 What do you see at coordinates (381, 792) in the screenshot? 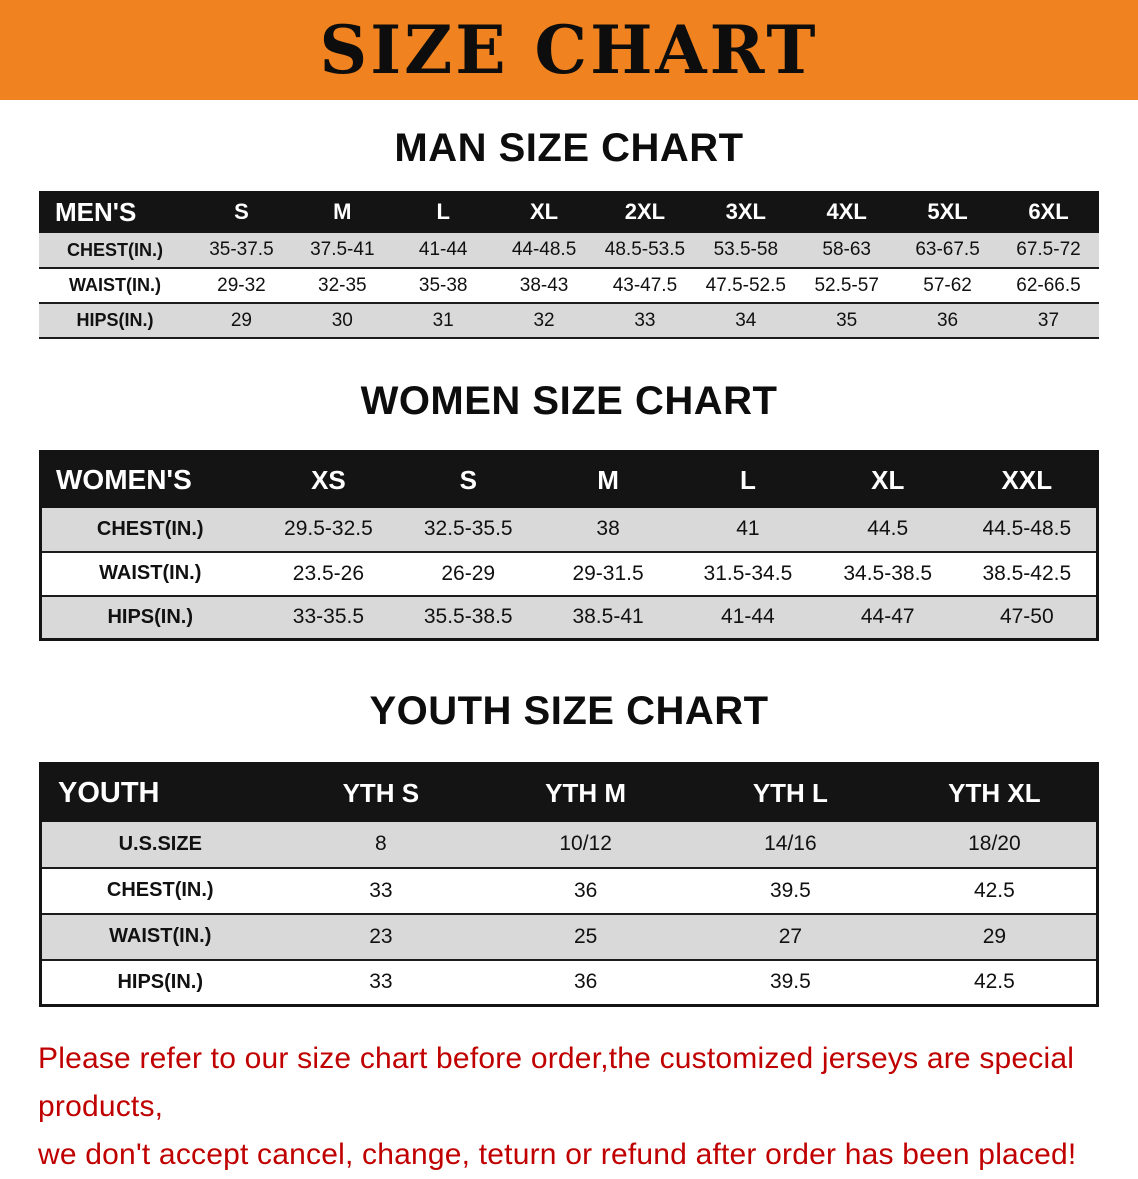
I see `size-column-header: YTH S` at bounding box center [381, 792].